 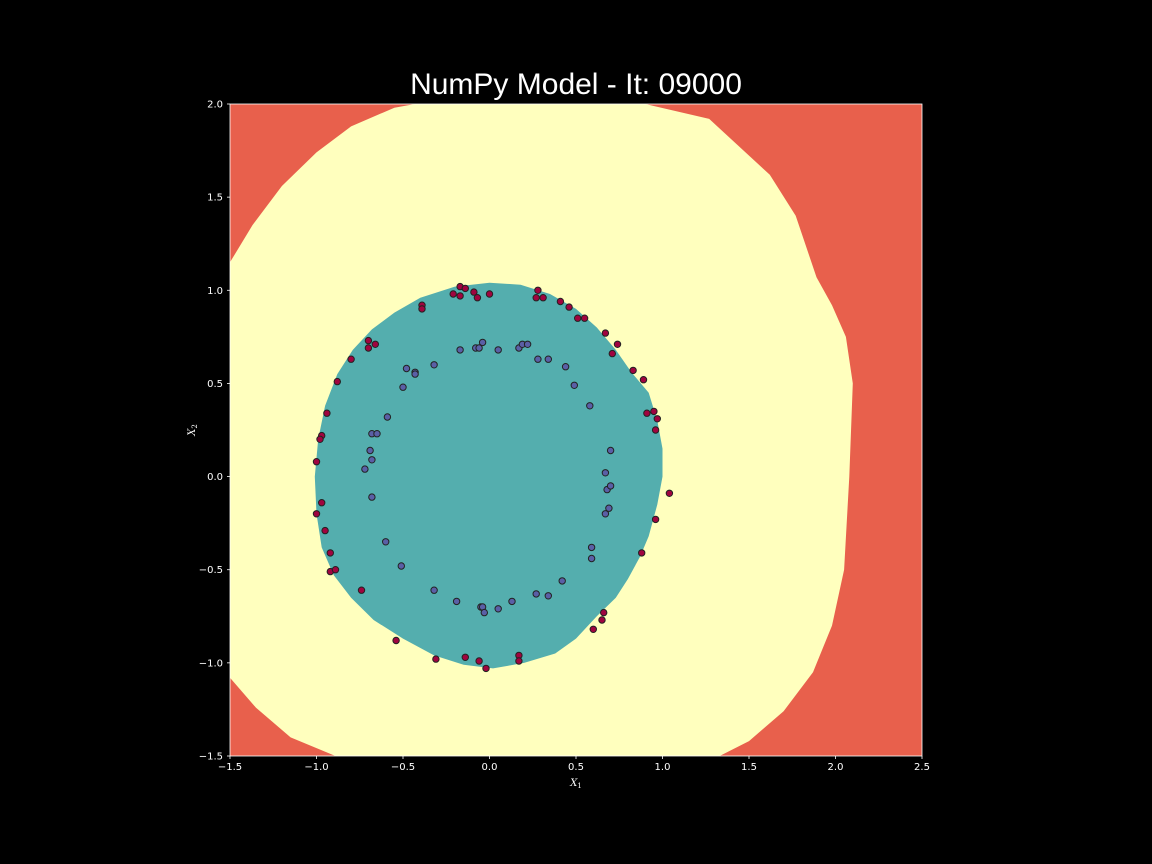 I want to click on x-tick-label: 1.0, so click(x=663, y=767).